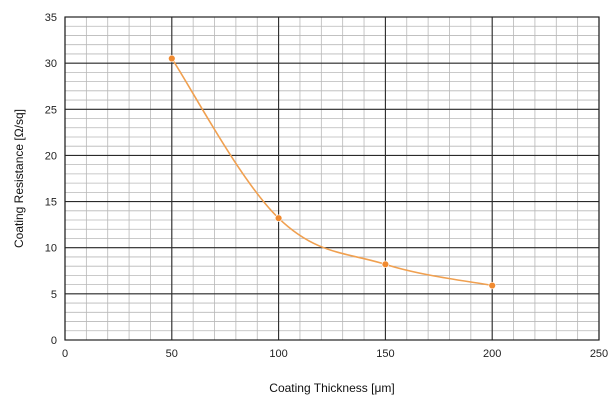  I want to click on y-tick-label: 10, so click(51, 249).